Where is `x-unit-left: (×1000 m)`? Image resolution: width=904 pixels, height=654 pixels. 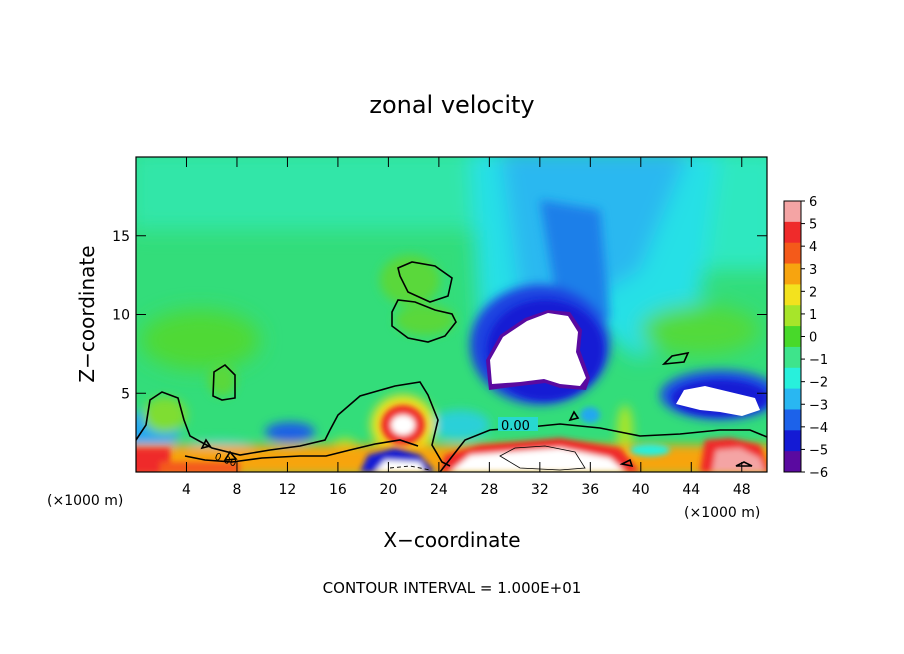 x-unit-left: (×1000 m) is located at coordinates (85, 501).